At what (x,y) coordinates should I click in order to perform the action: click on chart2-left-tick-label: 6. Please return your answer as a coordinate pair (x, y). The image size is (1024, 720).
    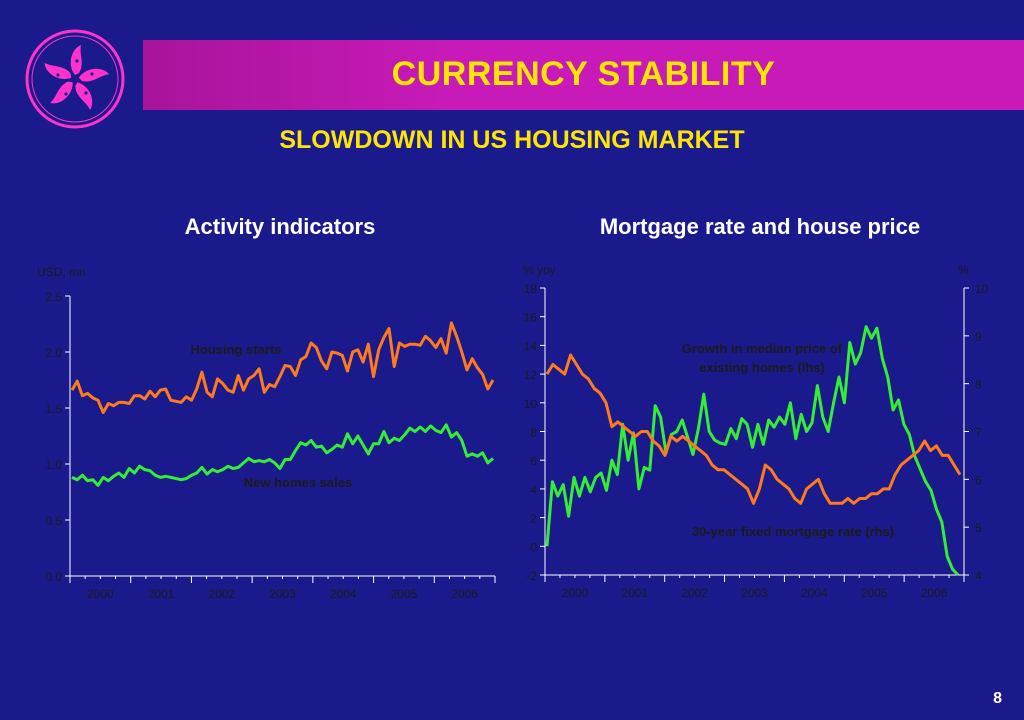
    Looking at the image, I should click on (533, 461).